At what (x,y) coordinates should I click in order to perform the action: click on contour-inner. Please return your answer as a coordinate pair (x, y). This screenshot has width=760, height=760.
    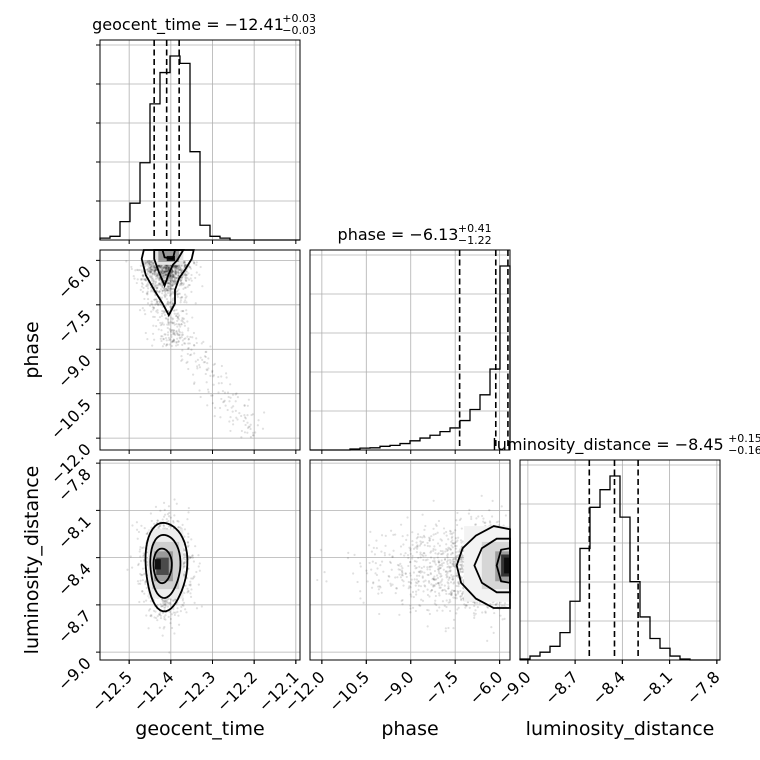
    Looking at the image, I should click on (169, 254).